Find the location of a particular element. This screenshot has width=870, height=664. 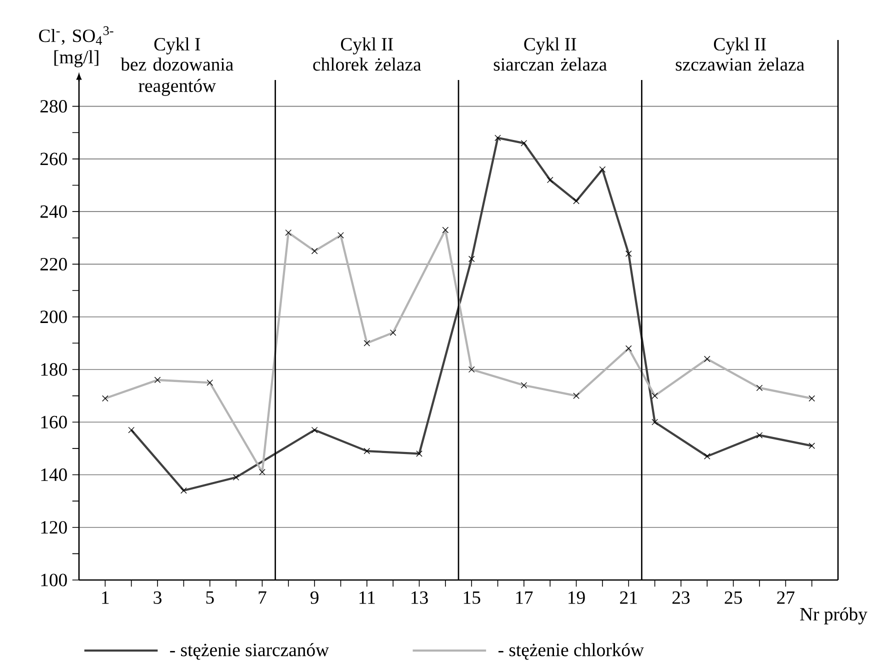

x-axis-title: Nr próby is located at coordinates (834, 615).